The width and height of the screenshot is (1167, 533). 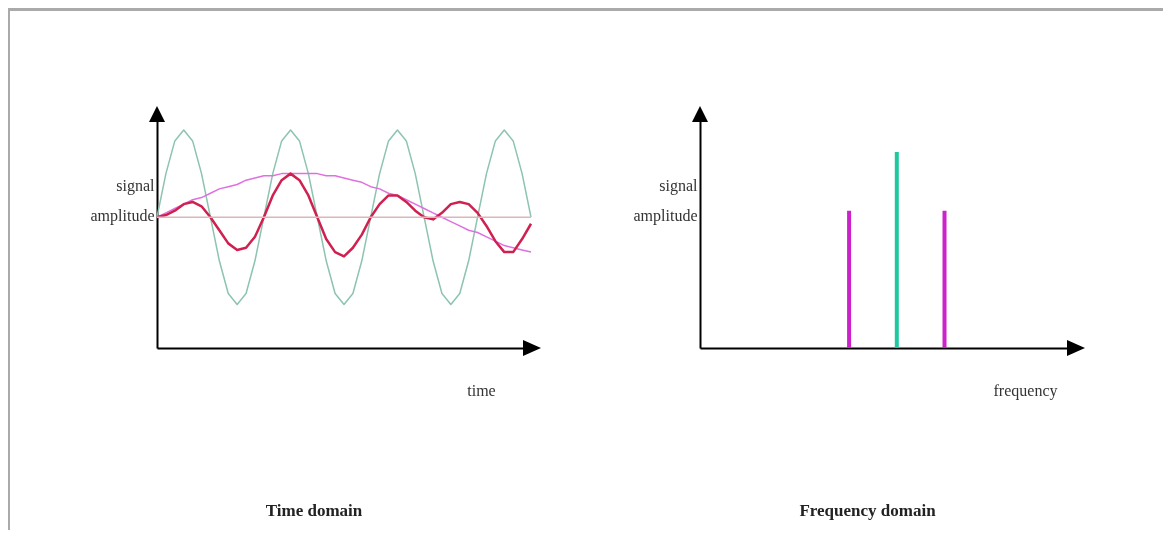 I want to click on x-axis-title: frequency, so click(x=1025, y=390).